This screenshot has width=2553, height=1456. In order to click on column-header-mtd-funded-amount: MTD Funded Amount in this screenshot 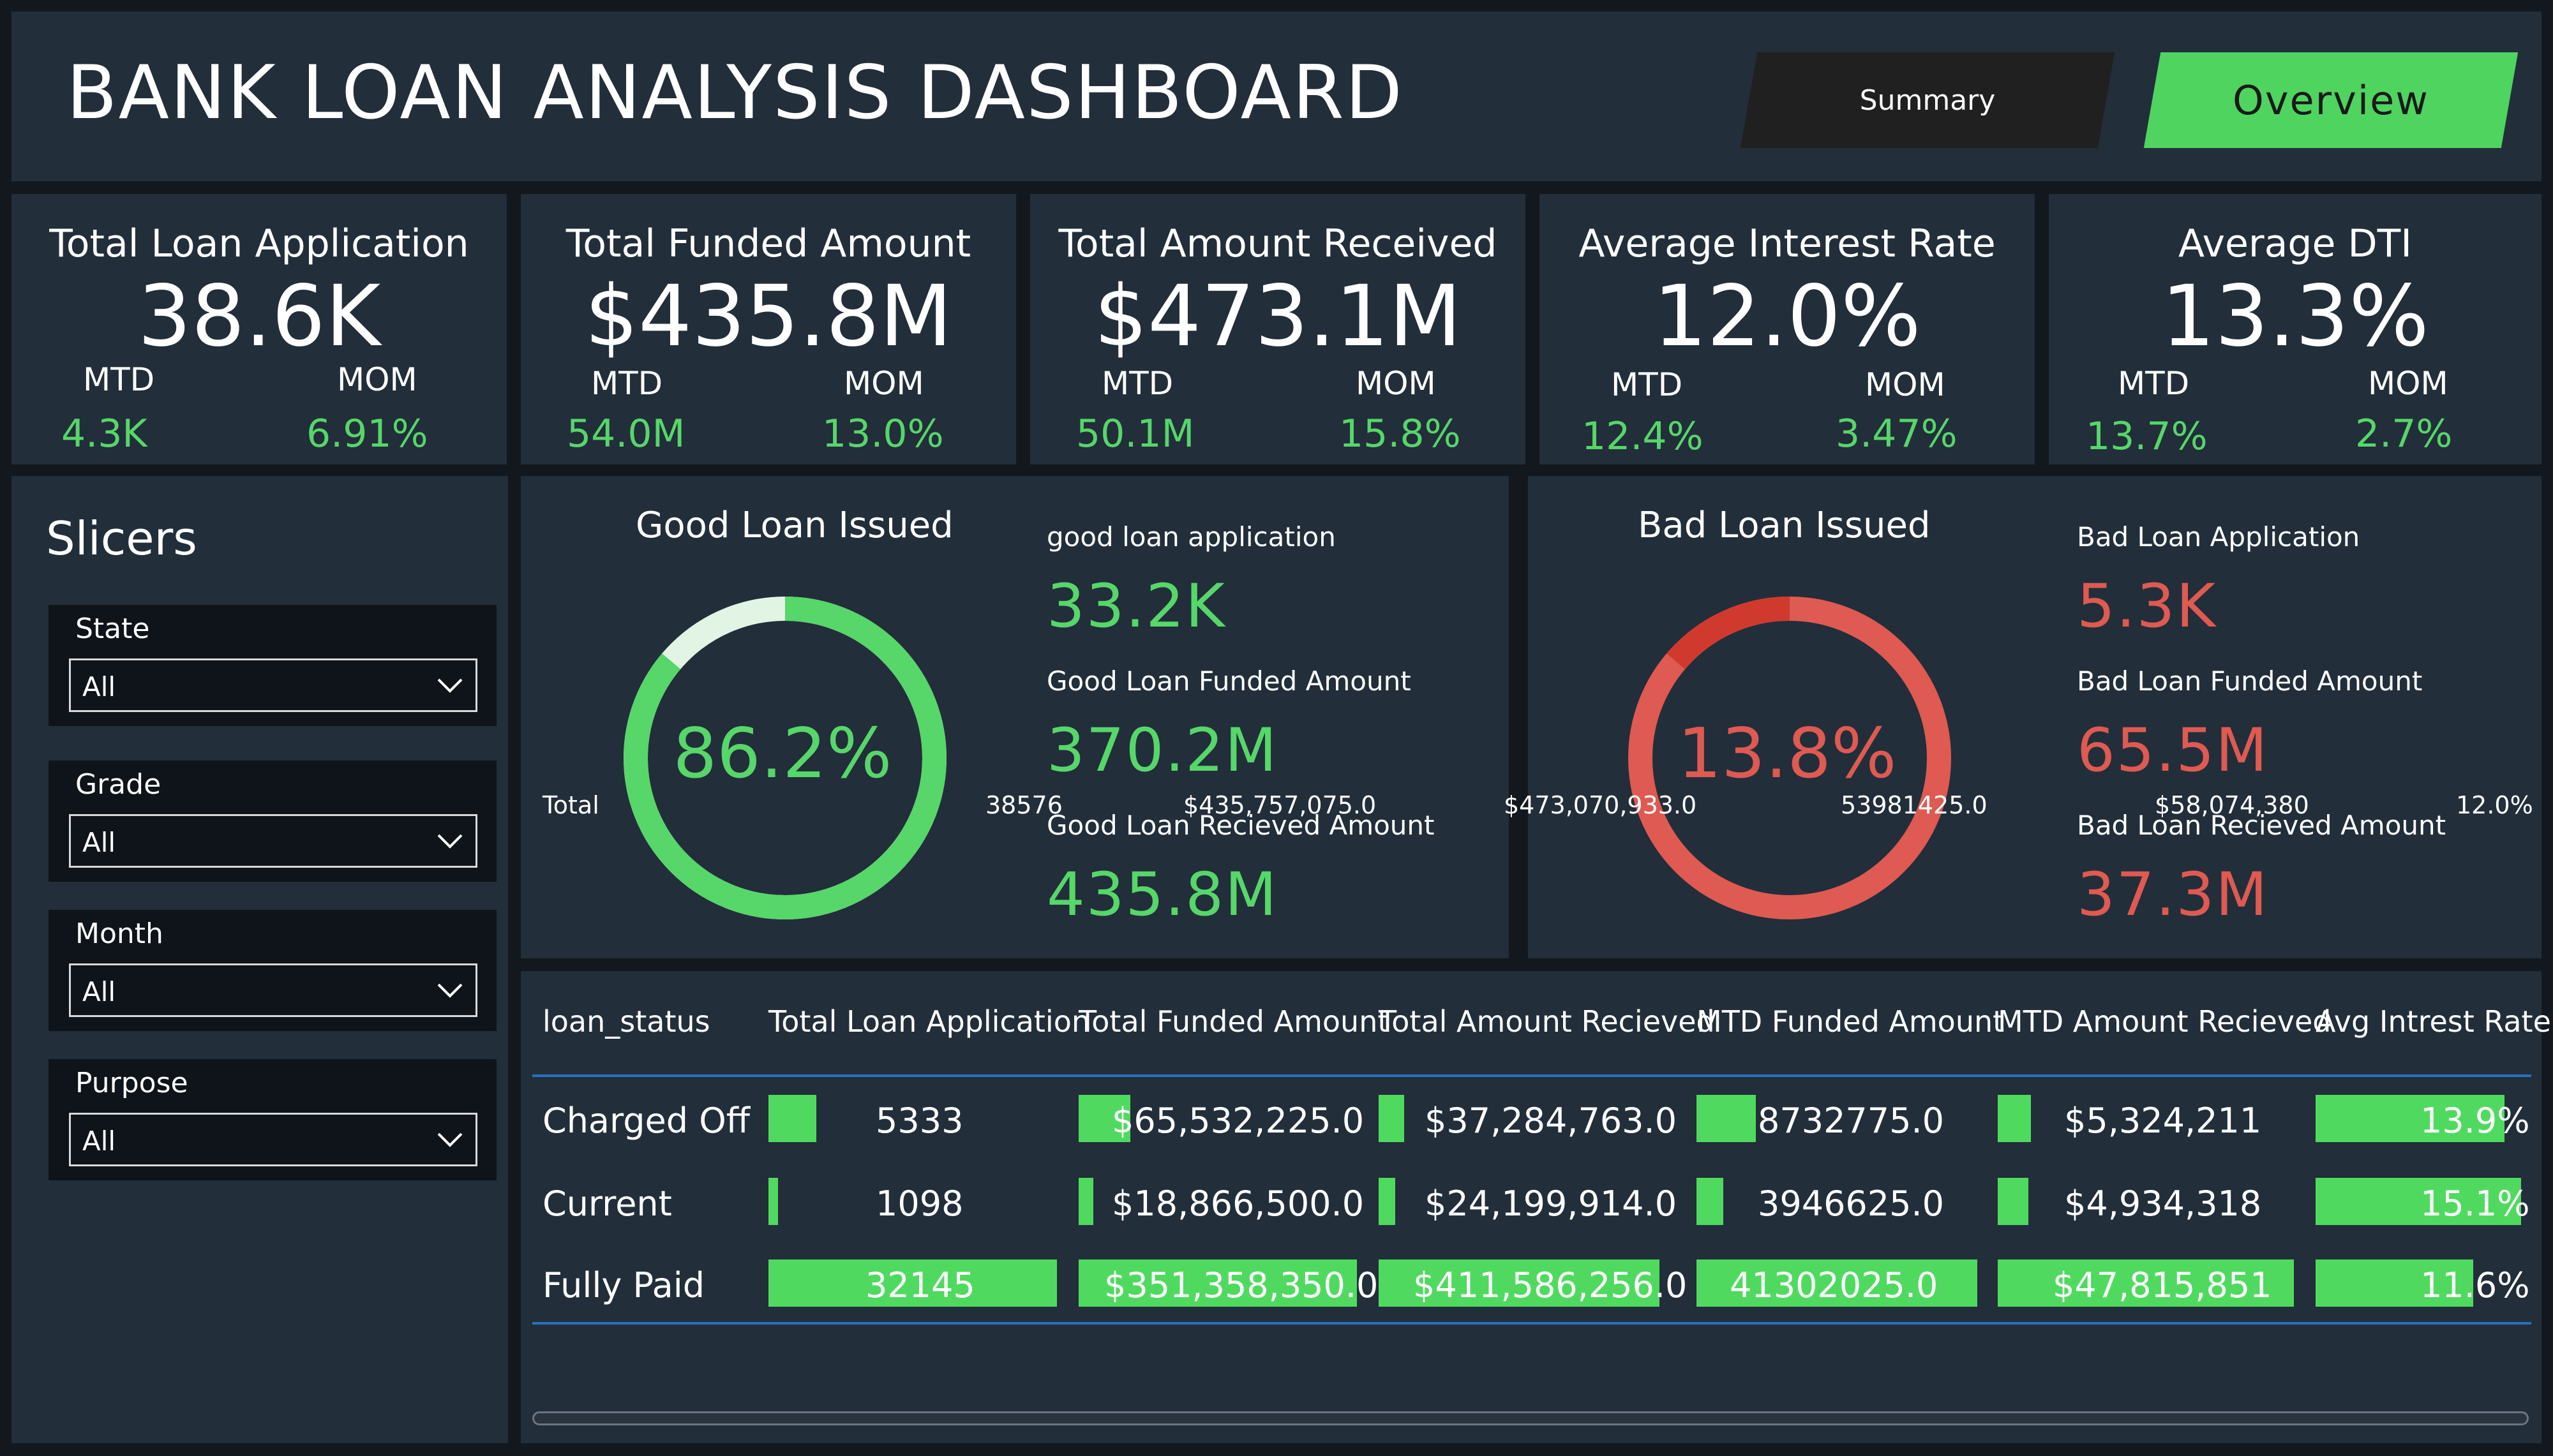, I will do `click(1850, 1021)`.